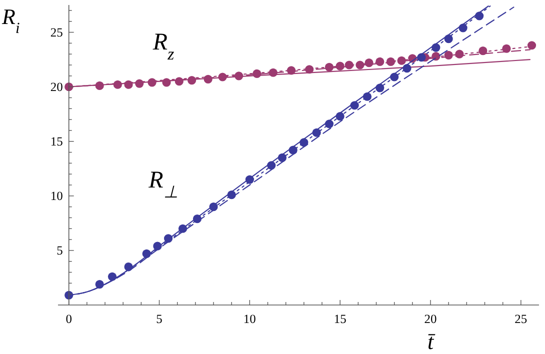 This screenshot has height=354, width=545. I want to click on x-tick-label: 5, so click(159, 319).